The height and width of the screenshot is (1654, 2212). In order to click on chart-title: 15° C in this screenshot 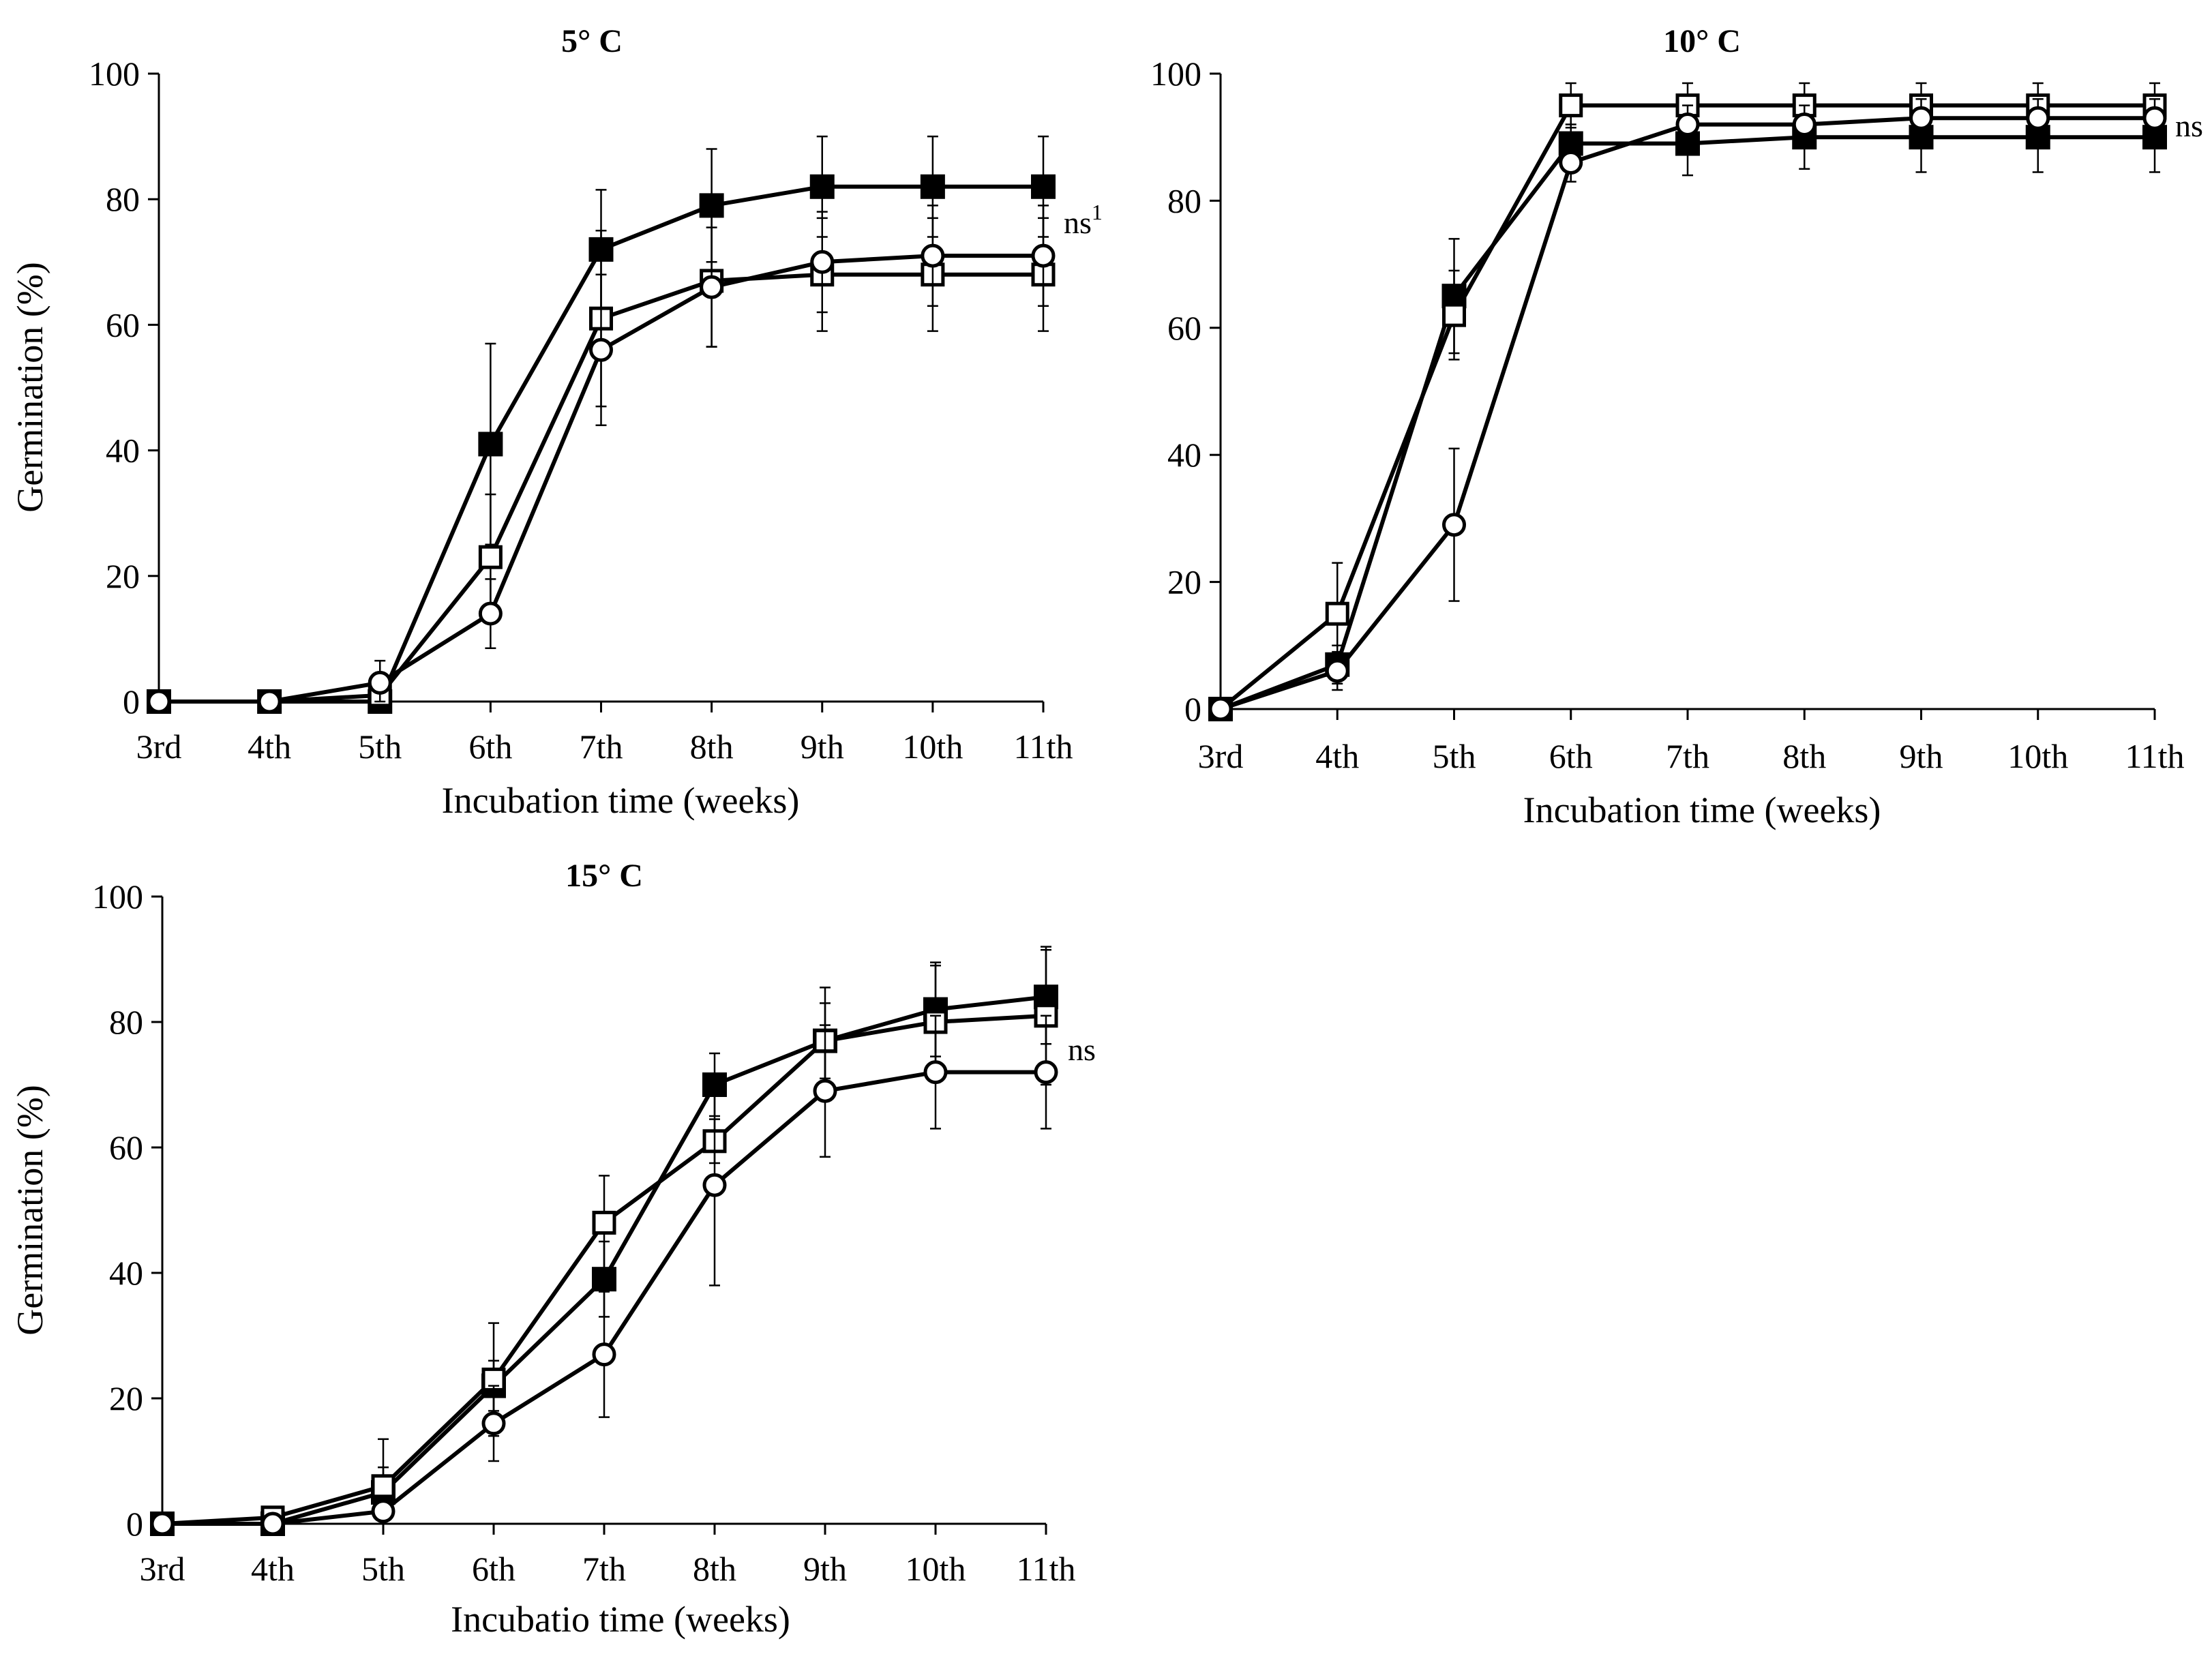, I will do `click(604, 876)`.